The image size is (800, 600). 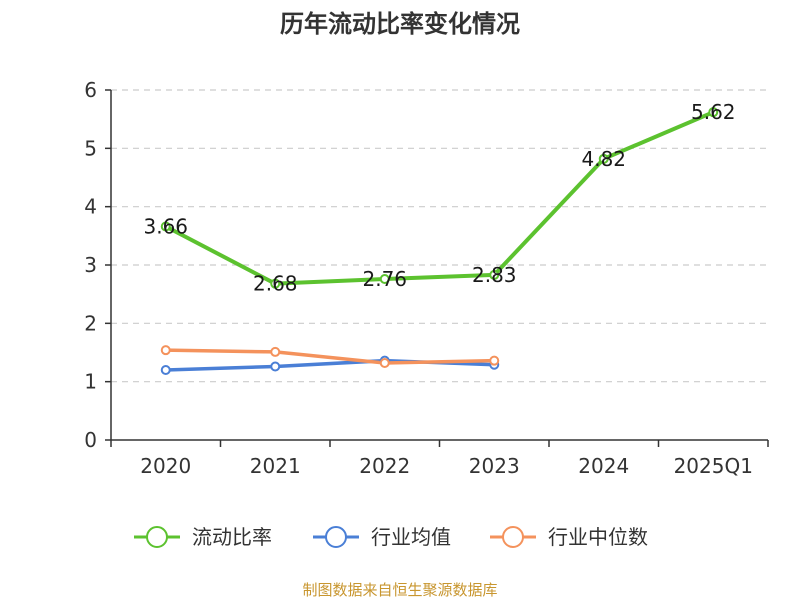 I want to click on legend: 流动比率 行业均值 行业中位数, so click(x=391, y=537).